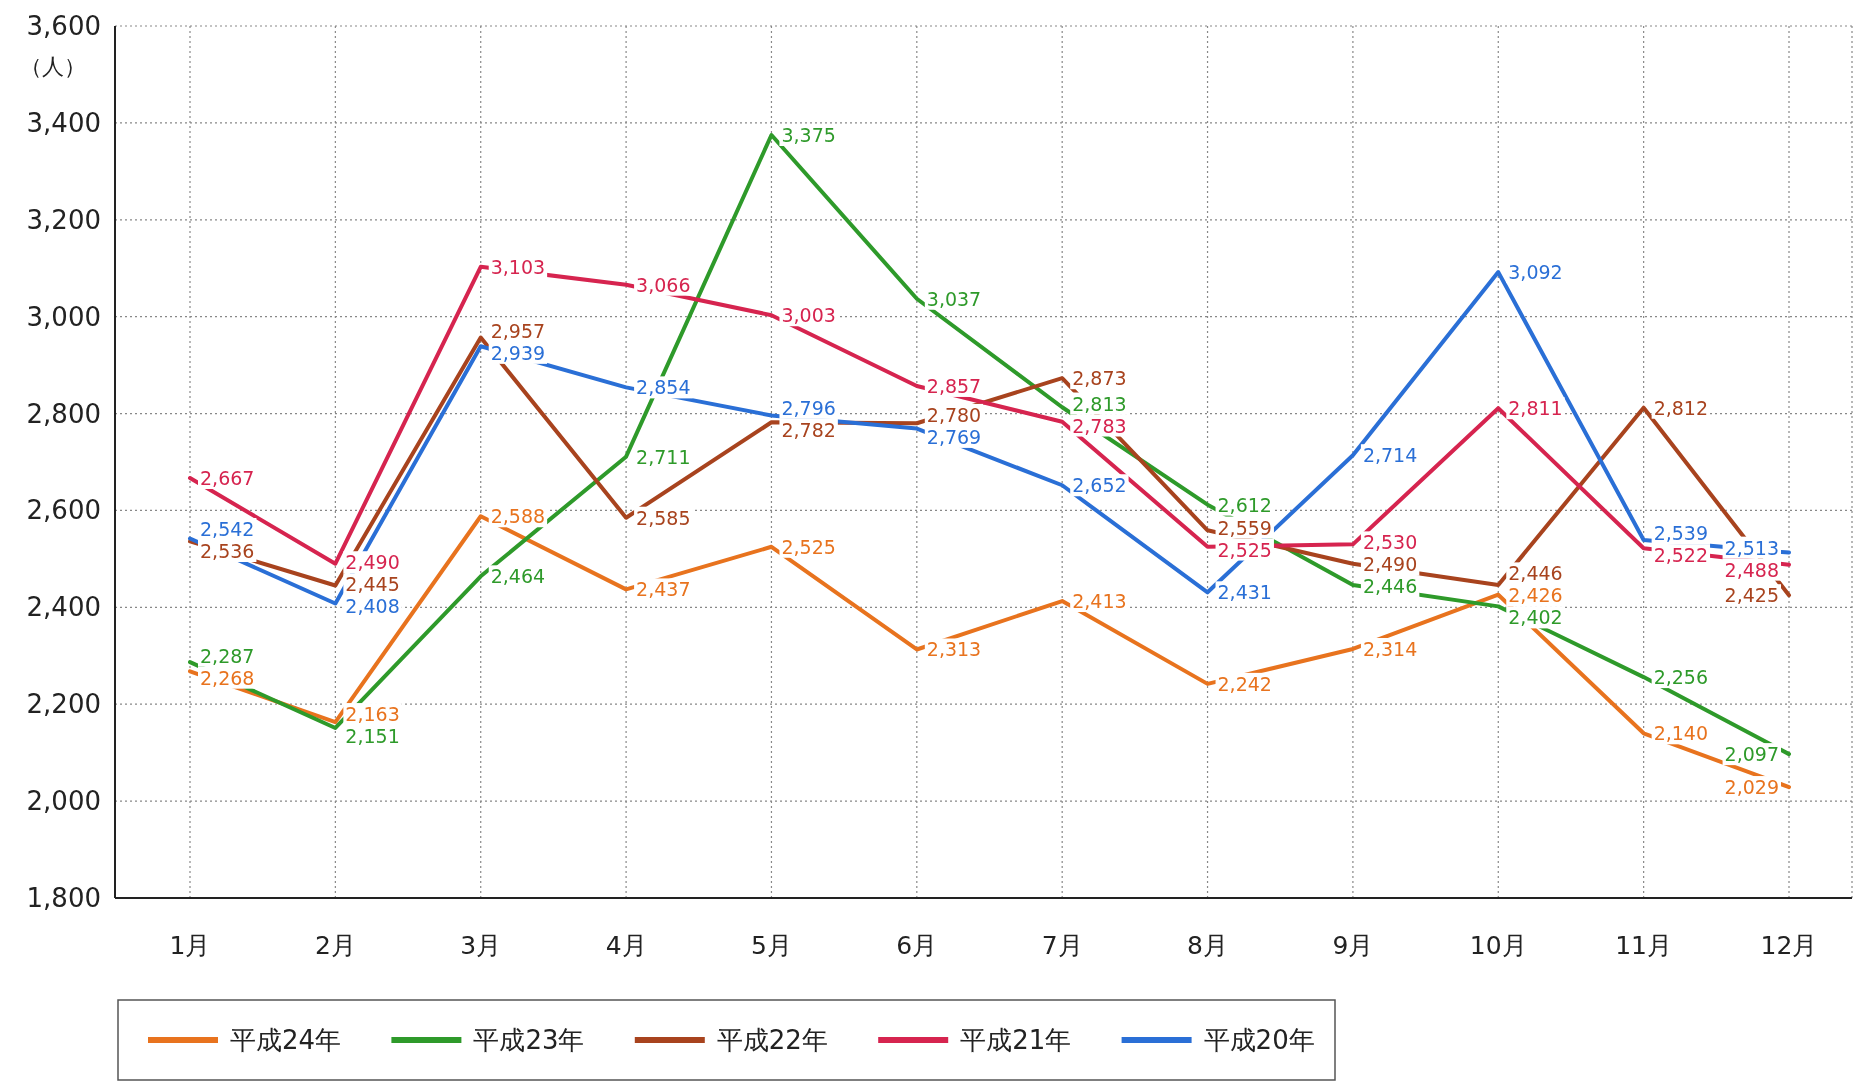 This screenshot has width=1858, height=1083. I want to click on data-label: 2,585, so click(663, 517).